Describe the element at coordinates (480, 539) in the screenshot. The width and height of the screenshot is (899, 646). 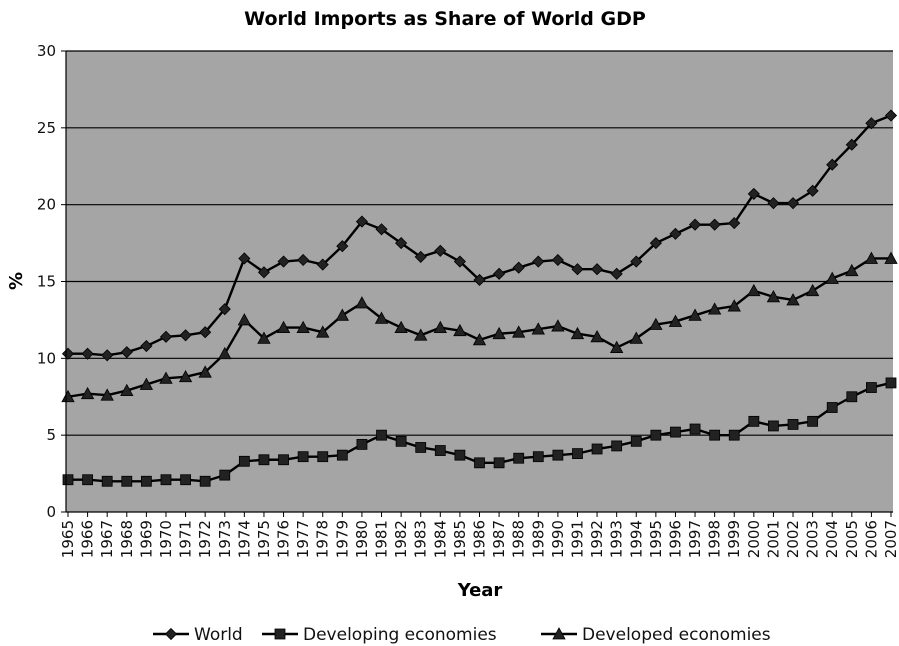
I see `x-tick-label: 1986` at that location.